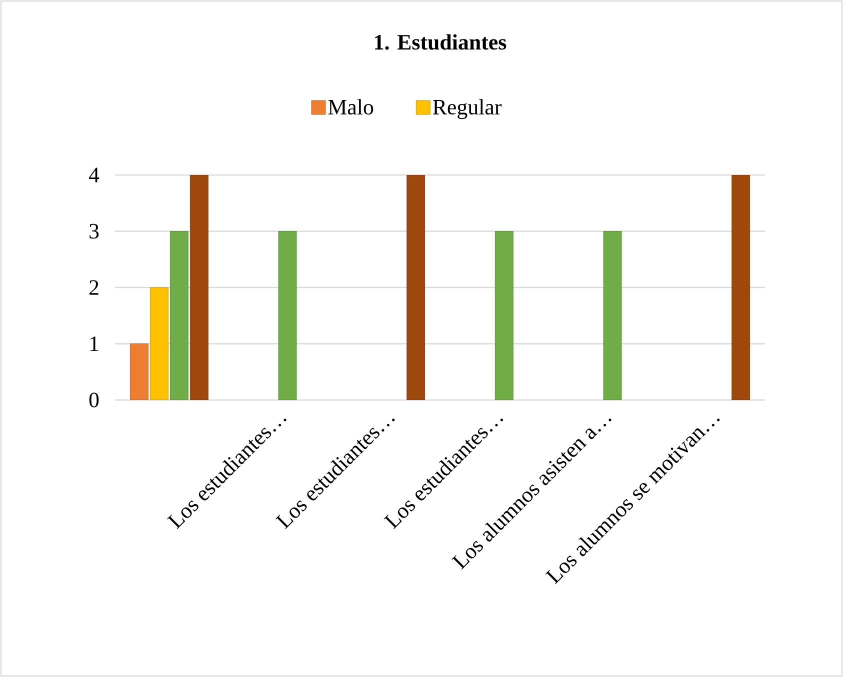 The image size is (843, 677). I want to click on y-tick-label: 2, so click(94, 287).